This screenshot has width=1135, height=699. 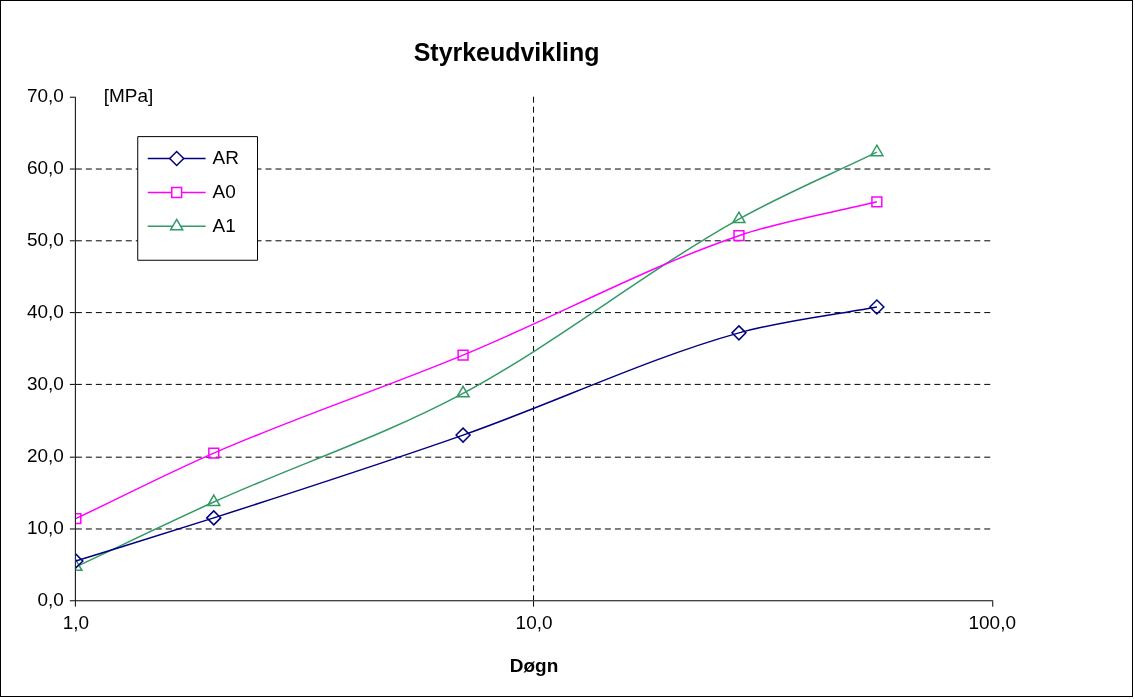 What do you see at coordinates (45, 167) in the screenshot?
I see `y-tick-label: 60,0` at bounding box center [45, 167].